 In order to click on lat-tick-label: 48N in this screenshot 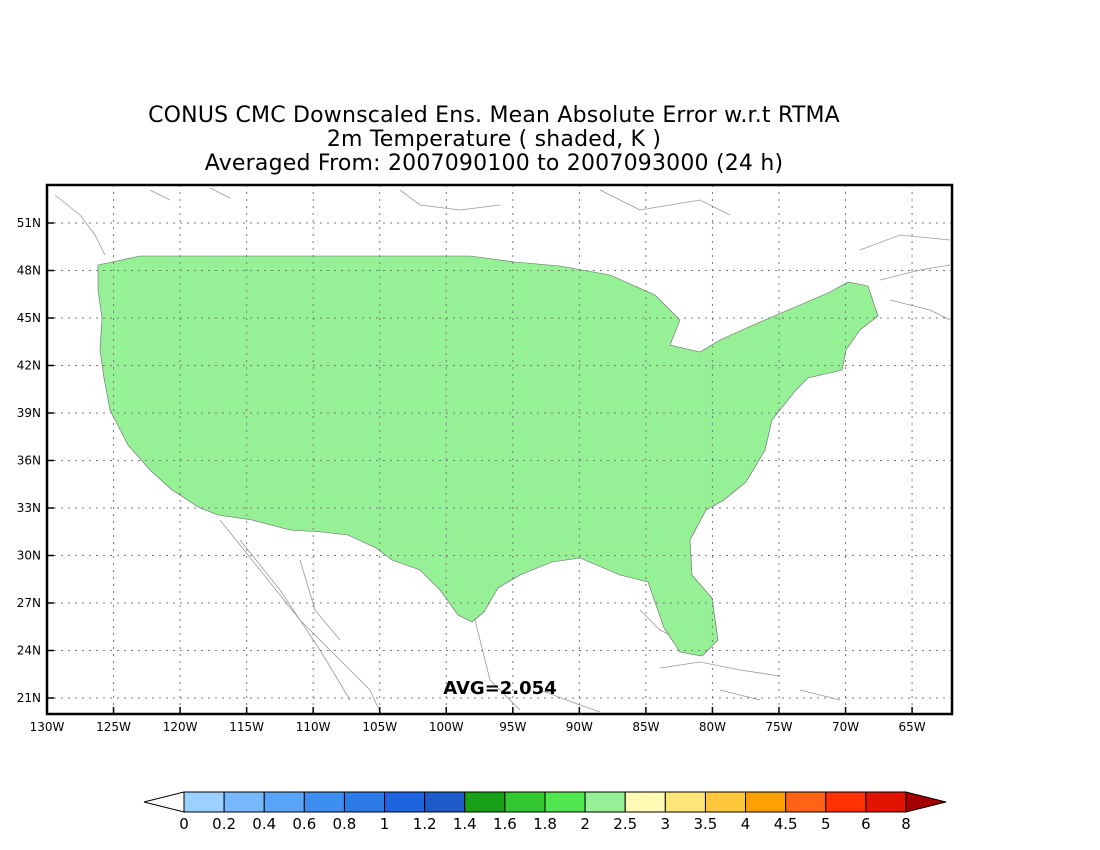, I will do `click(29, 271)`.